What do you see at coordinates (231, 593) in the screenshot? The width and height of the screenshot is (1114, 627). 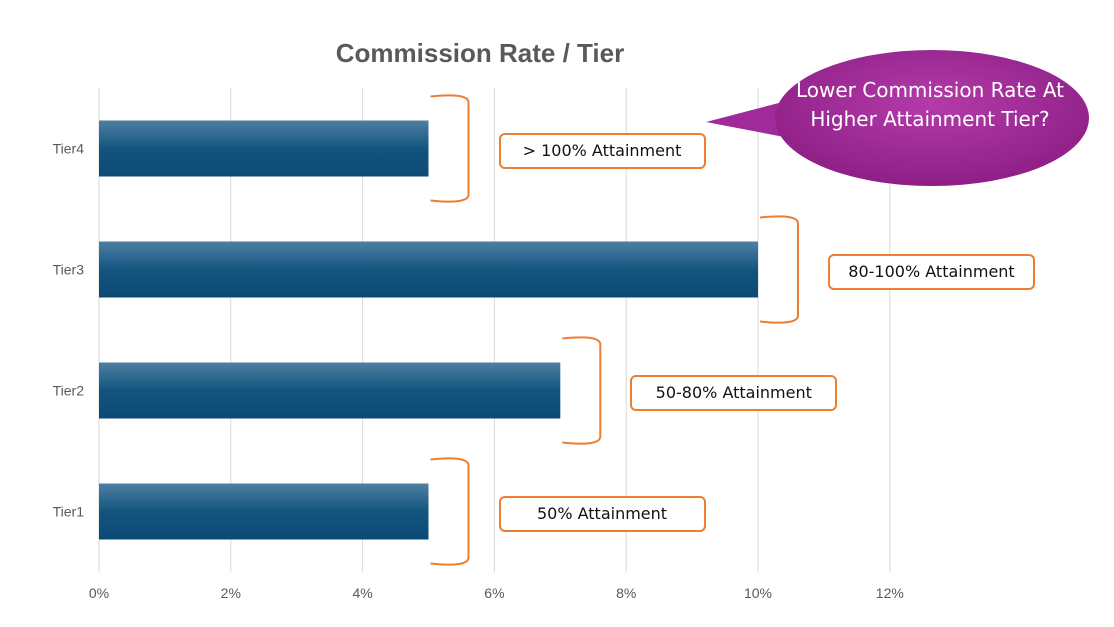 I see `x-tick-label: 2%` at bounding box center [231, 593].